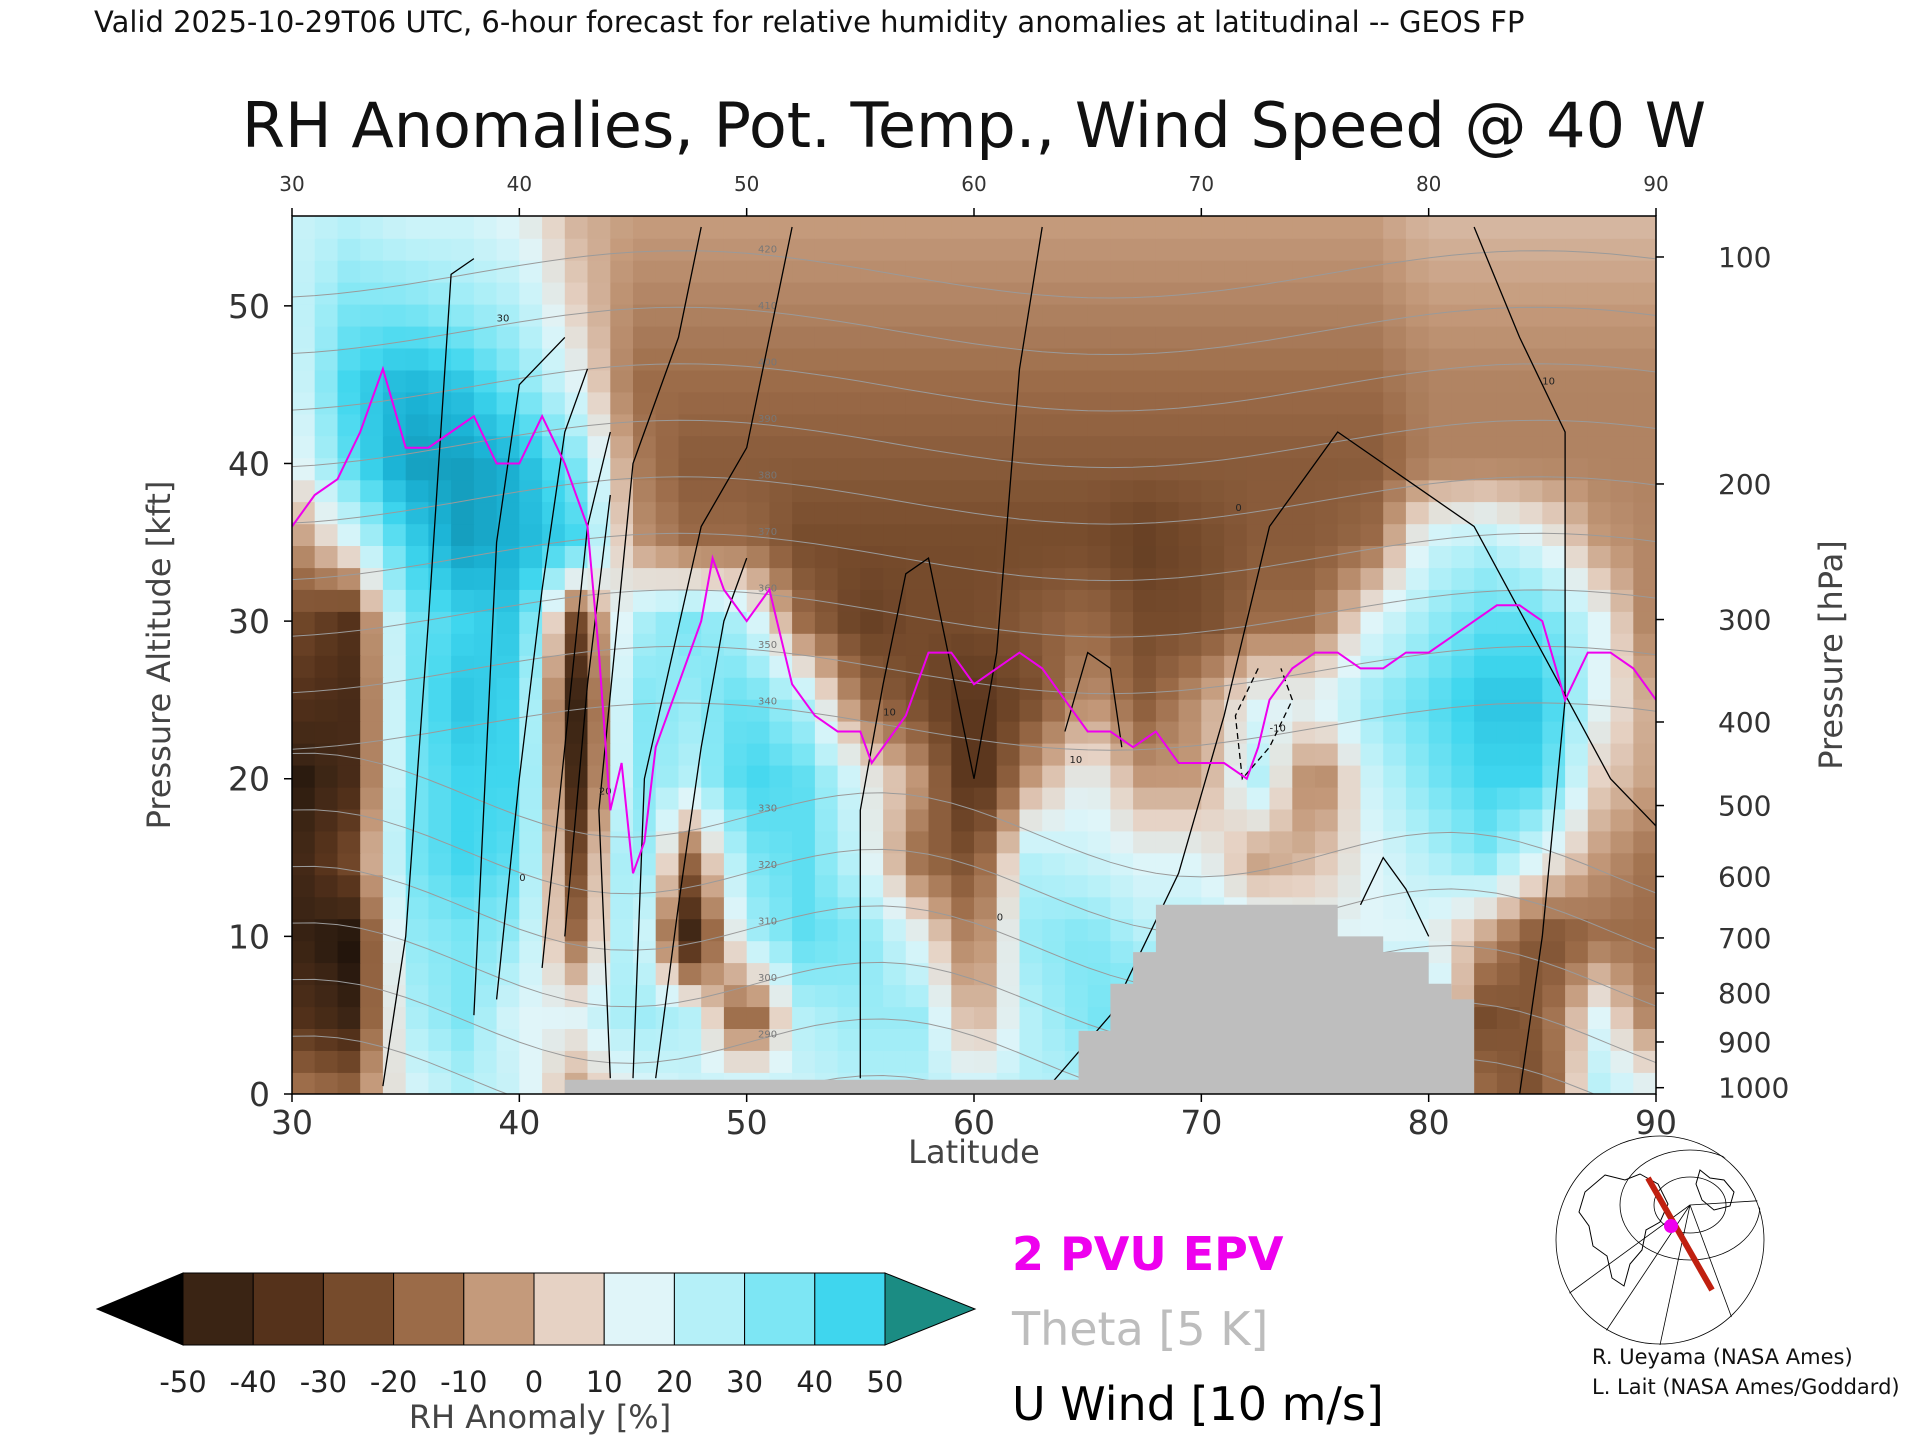 The width and height of the screenshot is (1920, 1440). What do you see at coordinates (519, 676) in the screenshot?
I see `u-wind-contour-line` at bounding box center [519, 676].